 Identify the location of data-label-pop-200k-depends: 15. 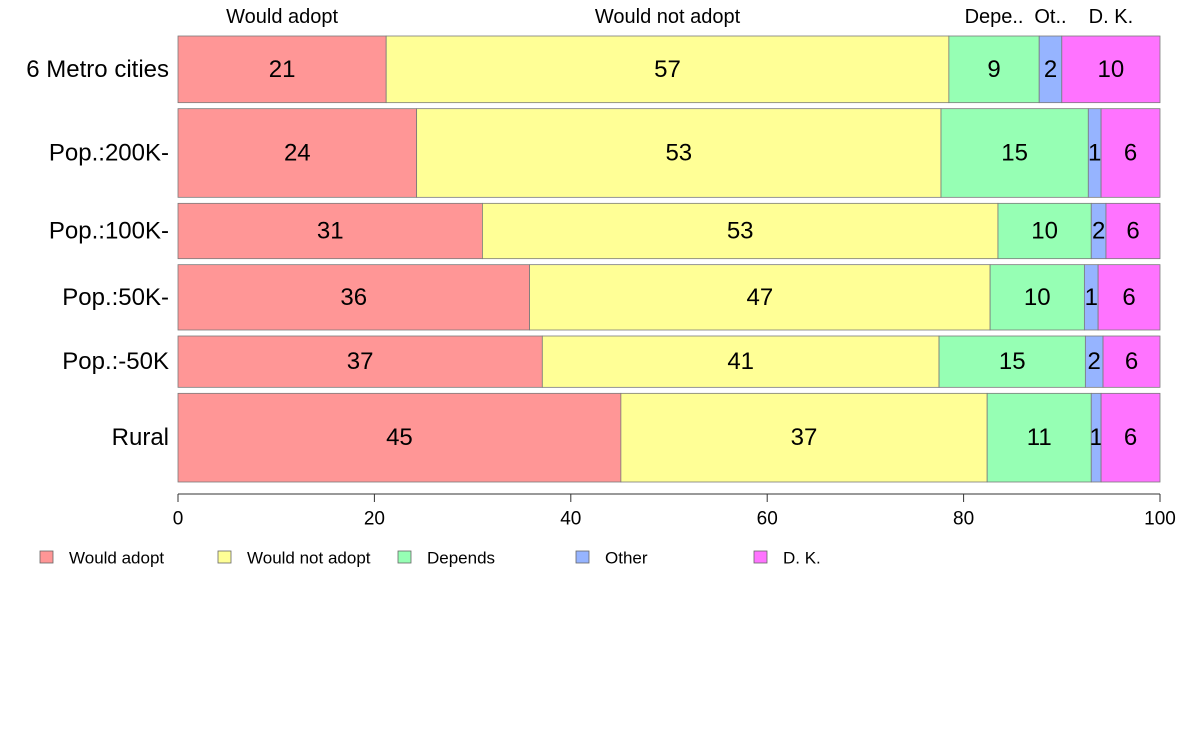
(1014, 153).